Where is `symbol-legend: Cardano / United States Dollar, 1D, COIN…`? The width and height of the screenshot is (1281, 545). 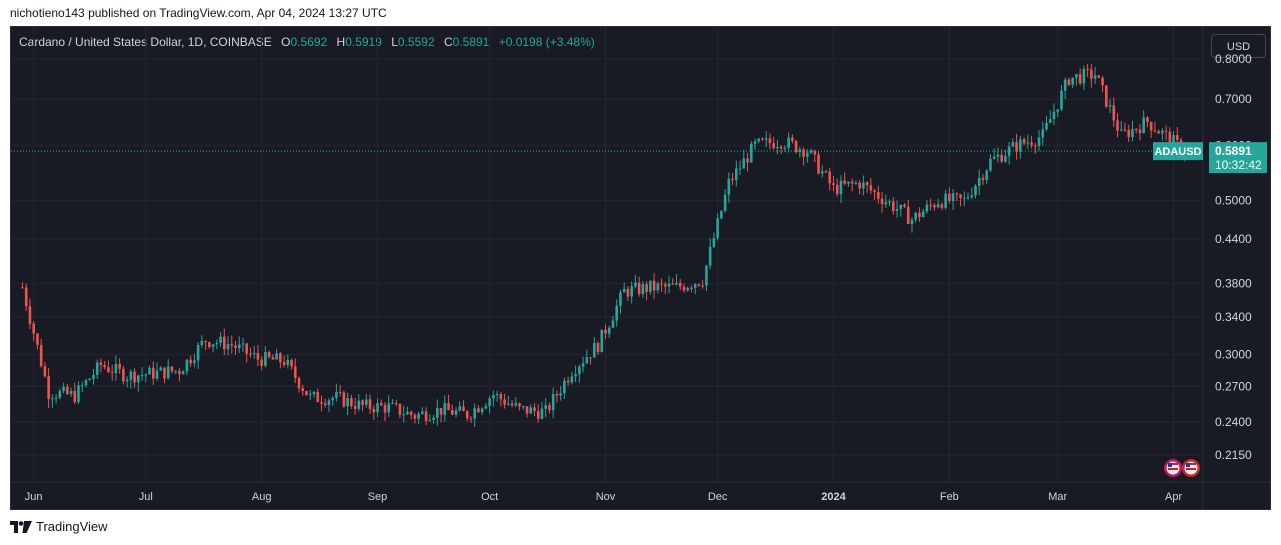
symbol-legend: Cardano / United States Dollar, 1D, COIN… is located at coordinates (307, 42).